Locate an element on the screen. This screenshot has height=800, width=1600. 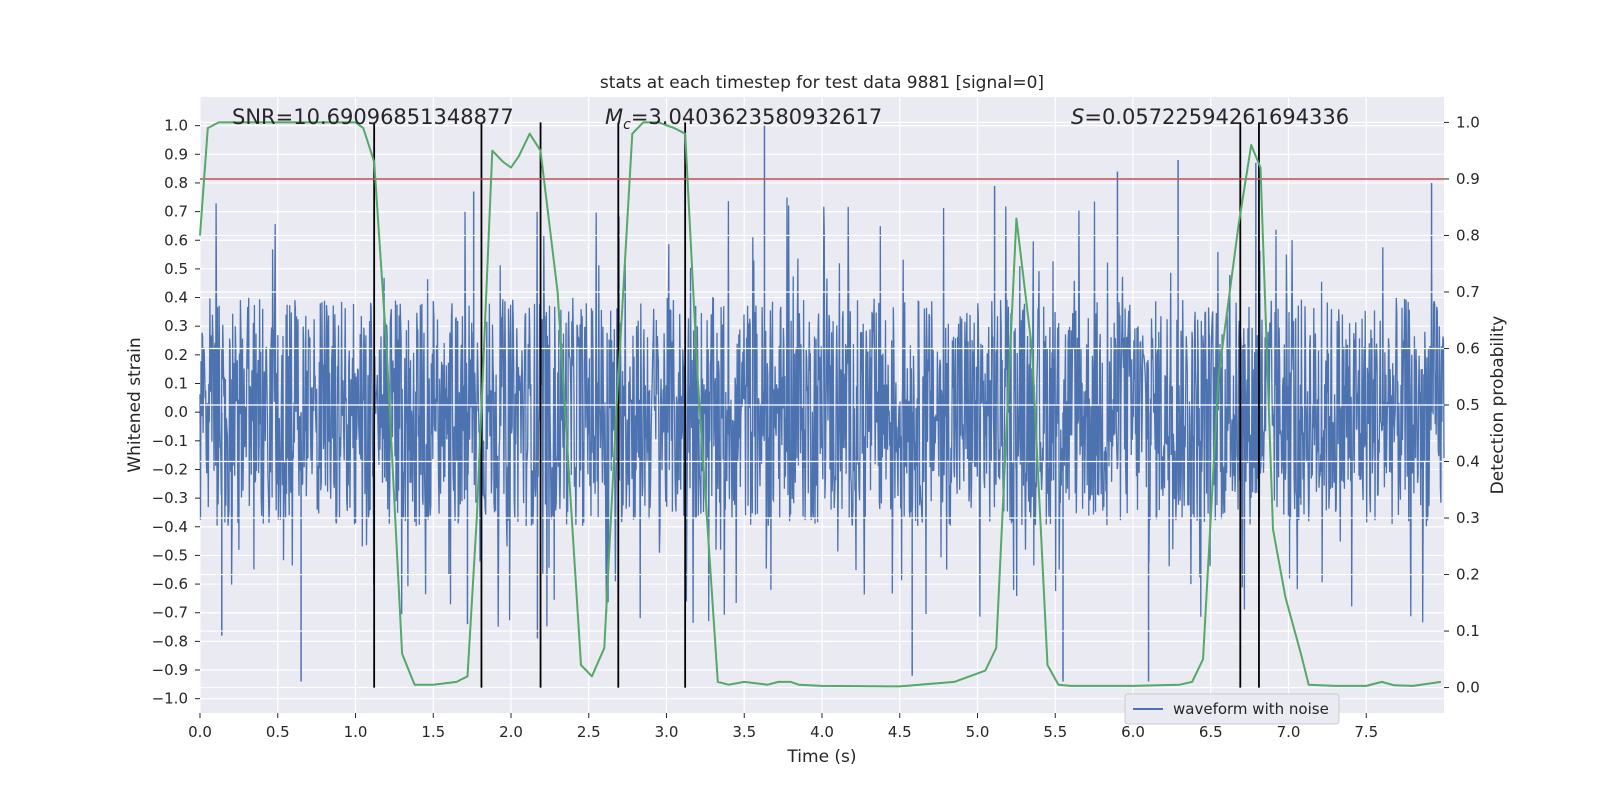
y-tick-label: 0.1 is located at coordinates (176, 384).